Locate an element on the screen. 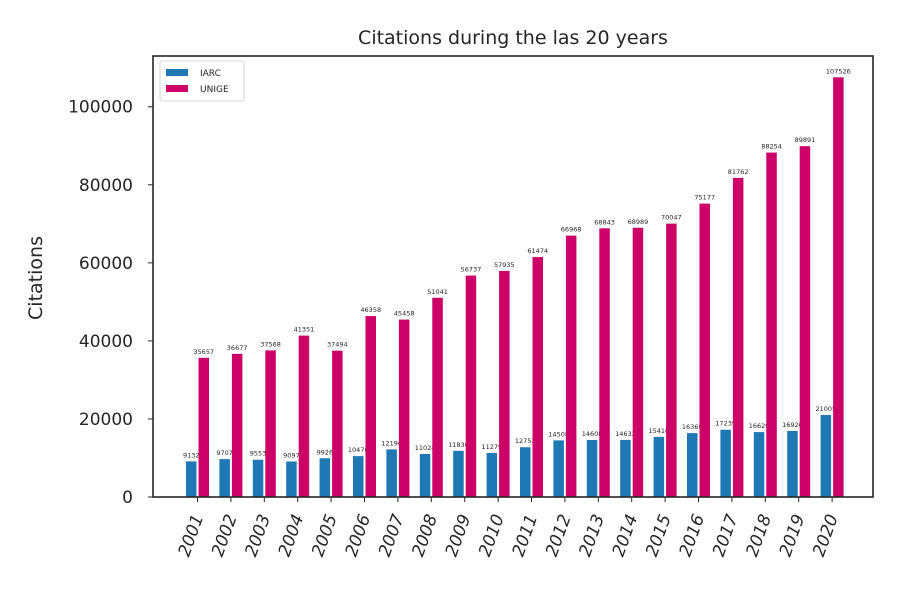 The height and width of the screenshot is (600, 900). bar-iarc-2017 is located at coordinates (725, 463).